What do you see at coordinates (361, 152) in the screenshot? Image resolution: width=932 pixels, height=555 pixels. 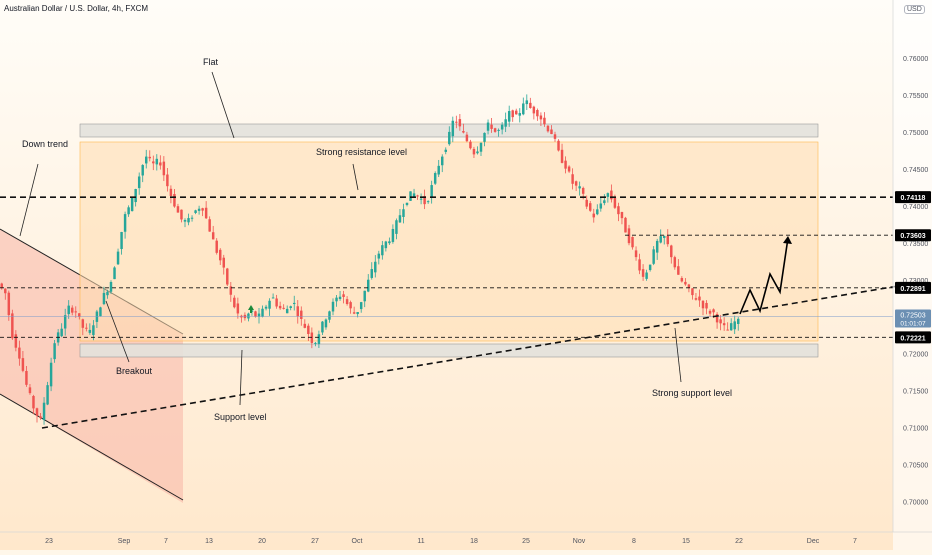 I see `label-strong-resistance: Strong resistance level` at bounding box center [361, 152].